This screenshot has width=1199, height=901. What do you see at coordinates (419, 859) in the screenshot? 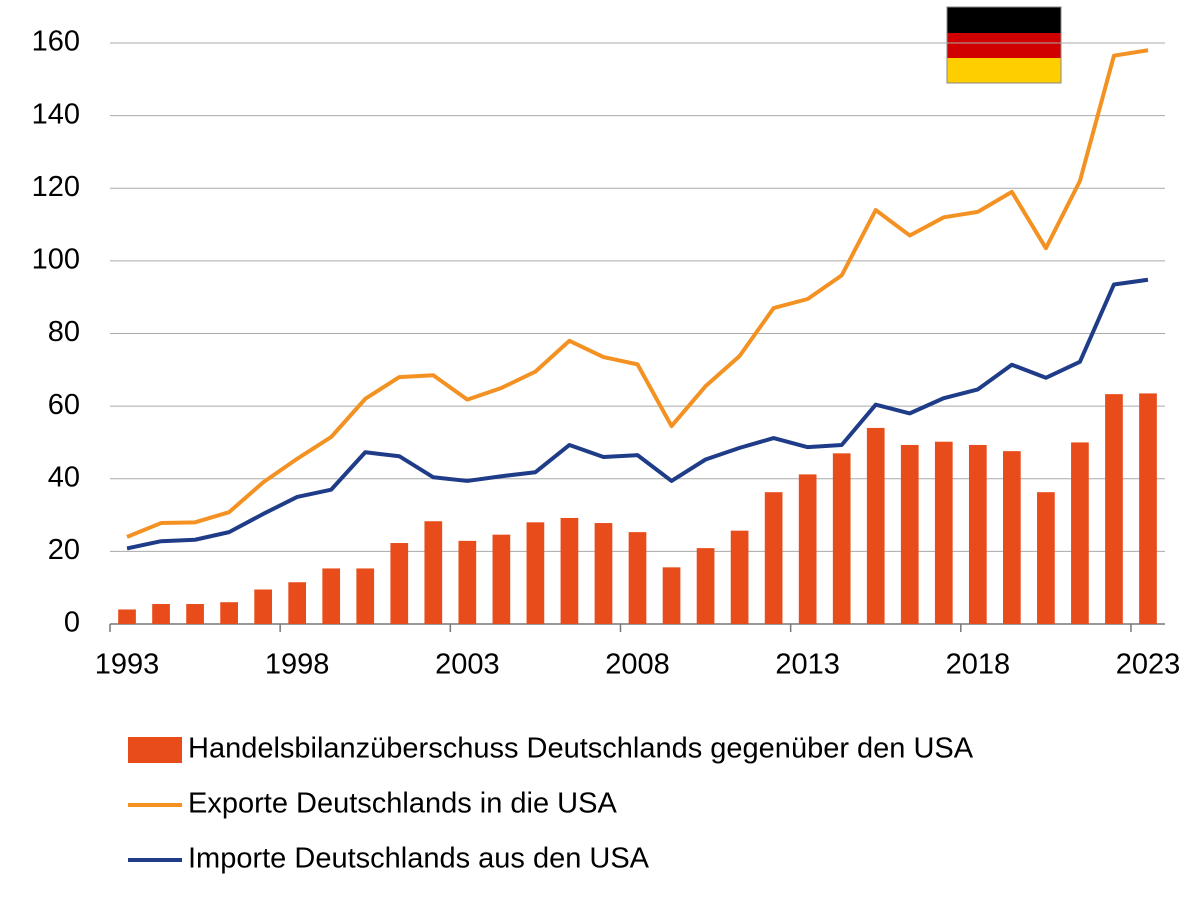
I see `legend-label: Importe Deutschlands aus den USA` at bounding box center [419, 859].